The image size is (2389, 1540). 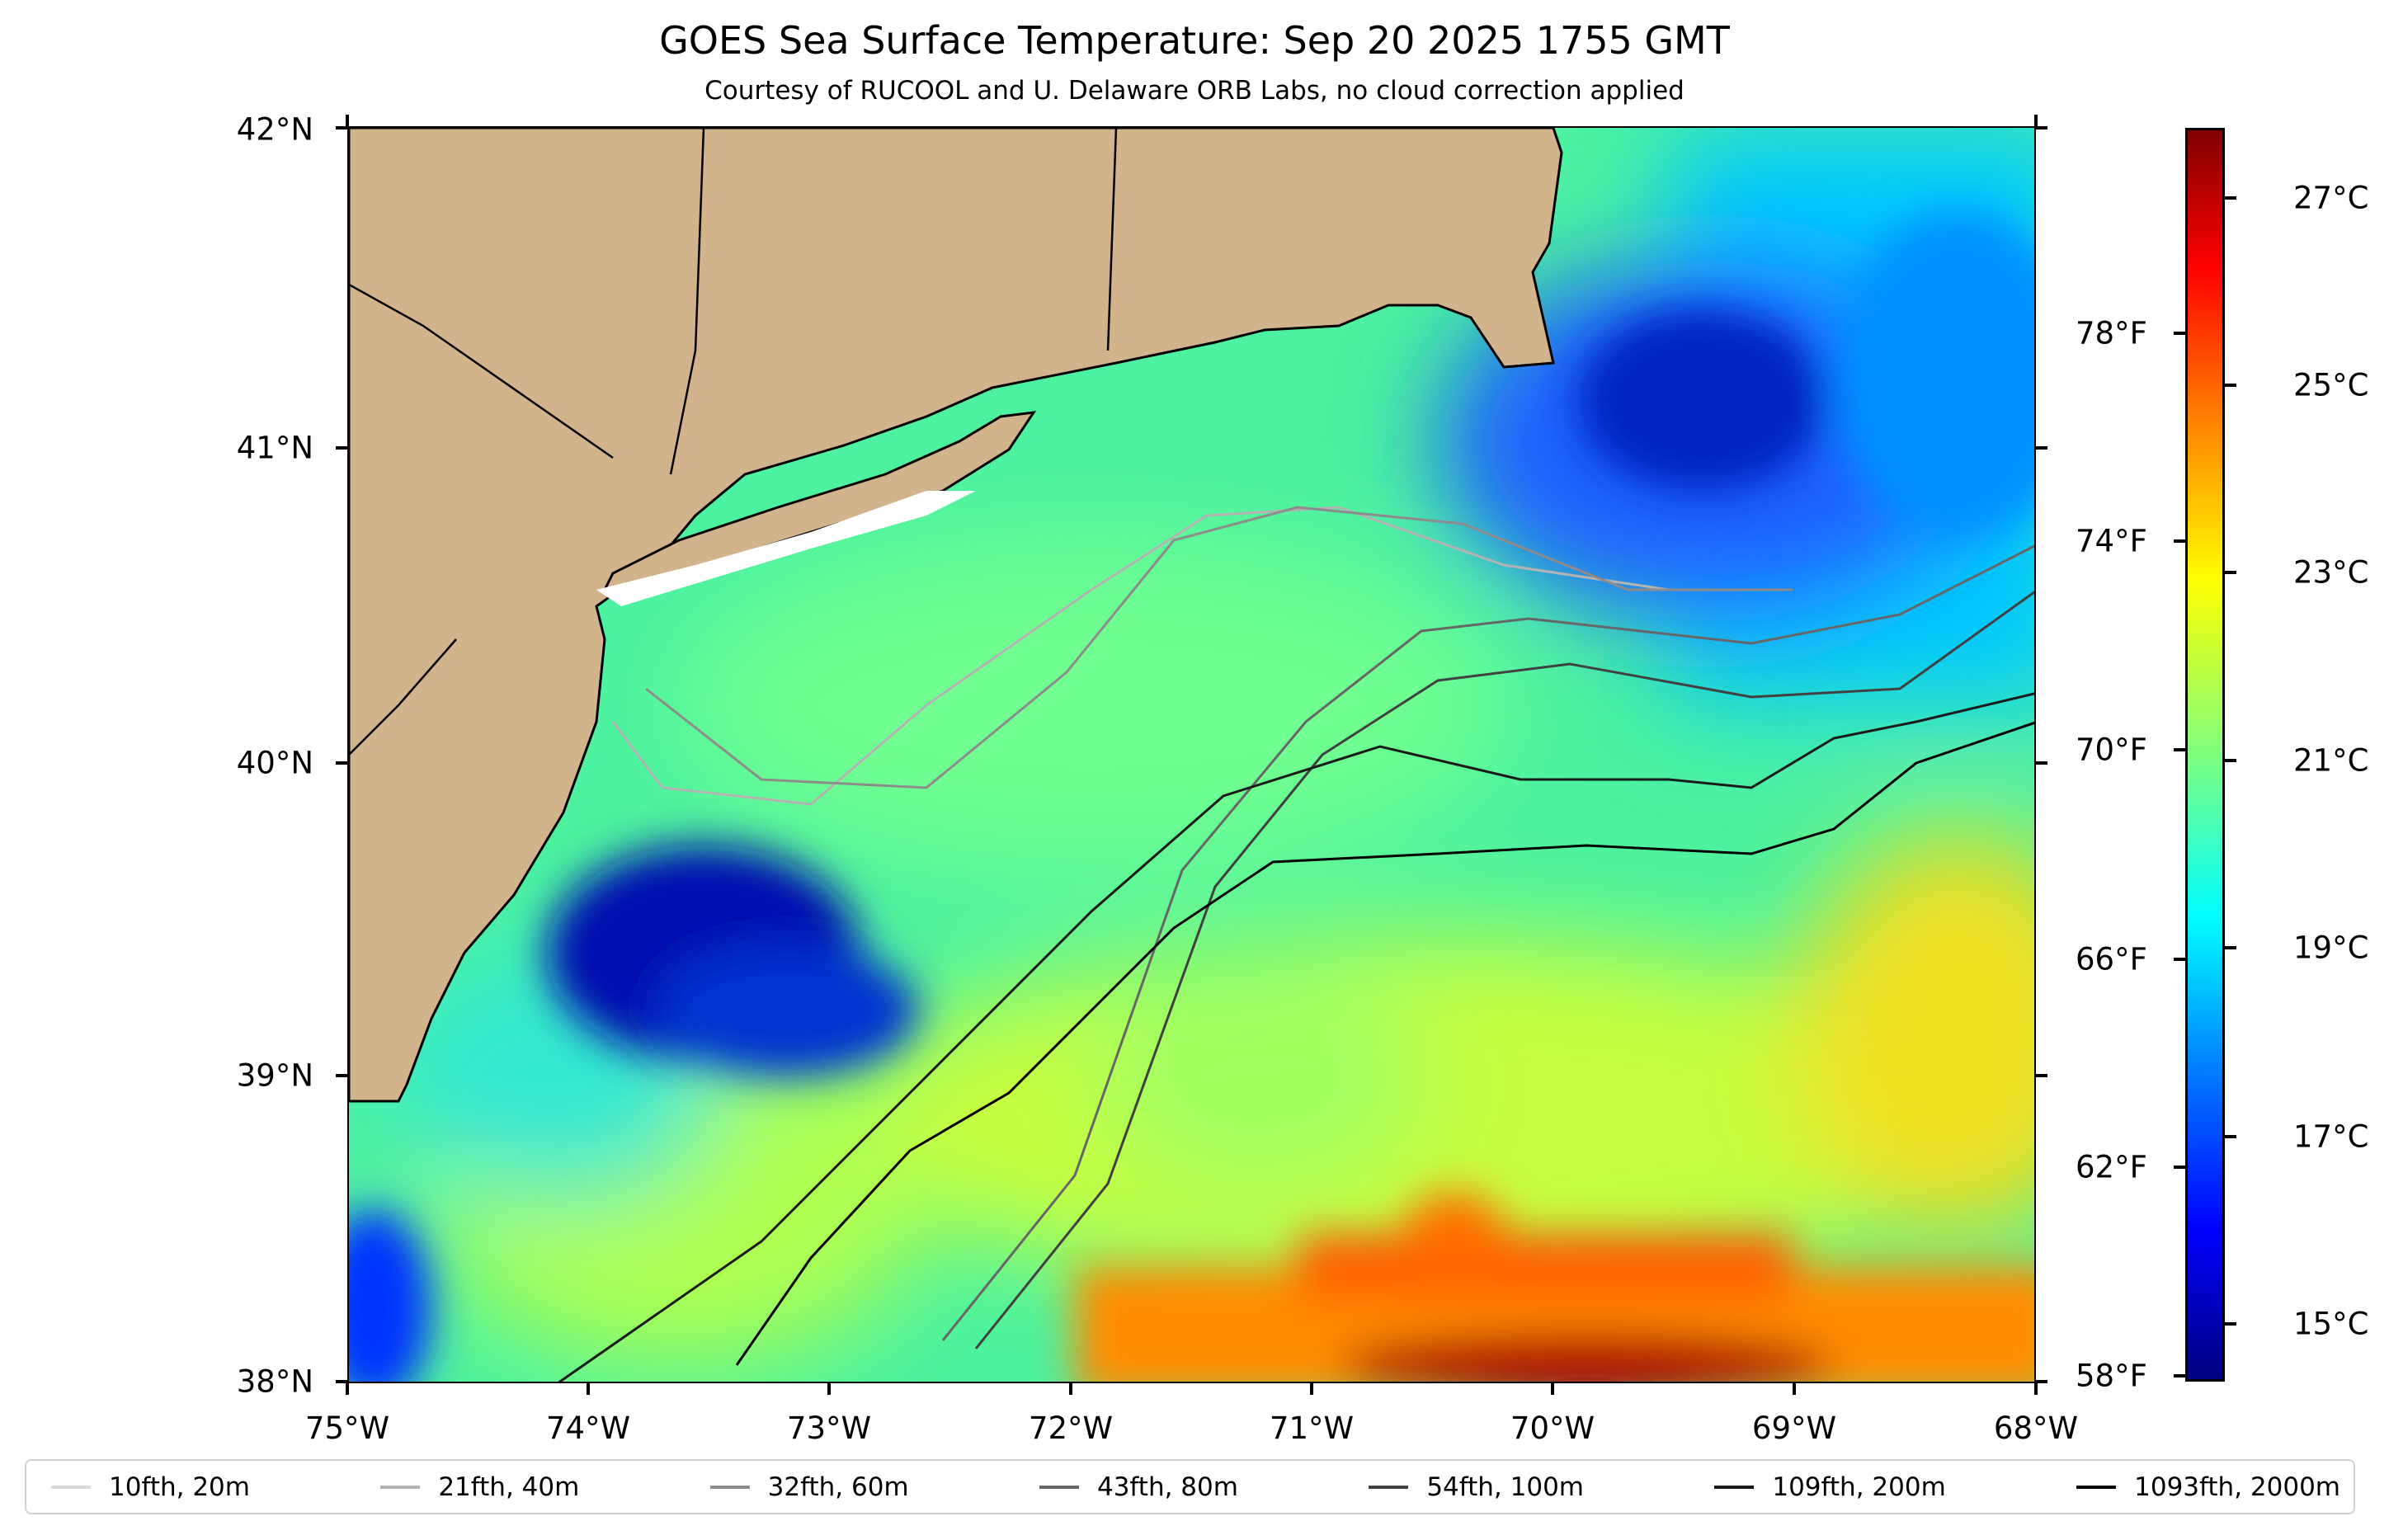 What do you see at coordinates (2331, 1137) in the screenshot?
I see `celsius-label: 17°C` at bounding box center [2331, 1137].